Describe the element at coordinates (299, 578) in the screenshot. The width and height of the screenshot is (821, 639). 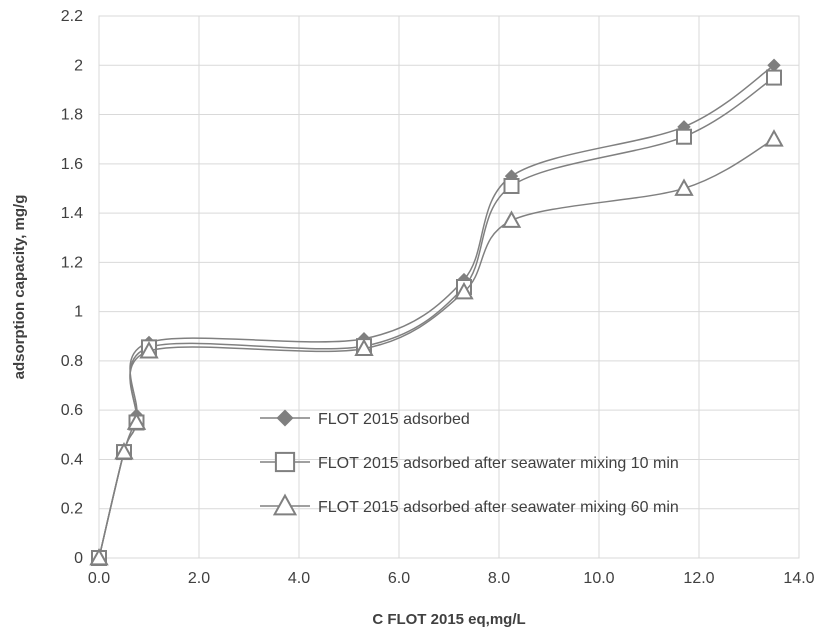
I see `x-tick-label: 4.0` at that location.